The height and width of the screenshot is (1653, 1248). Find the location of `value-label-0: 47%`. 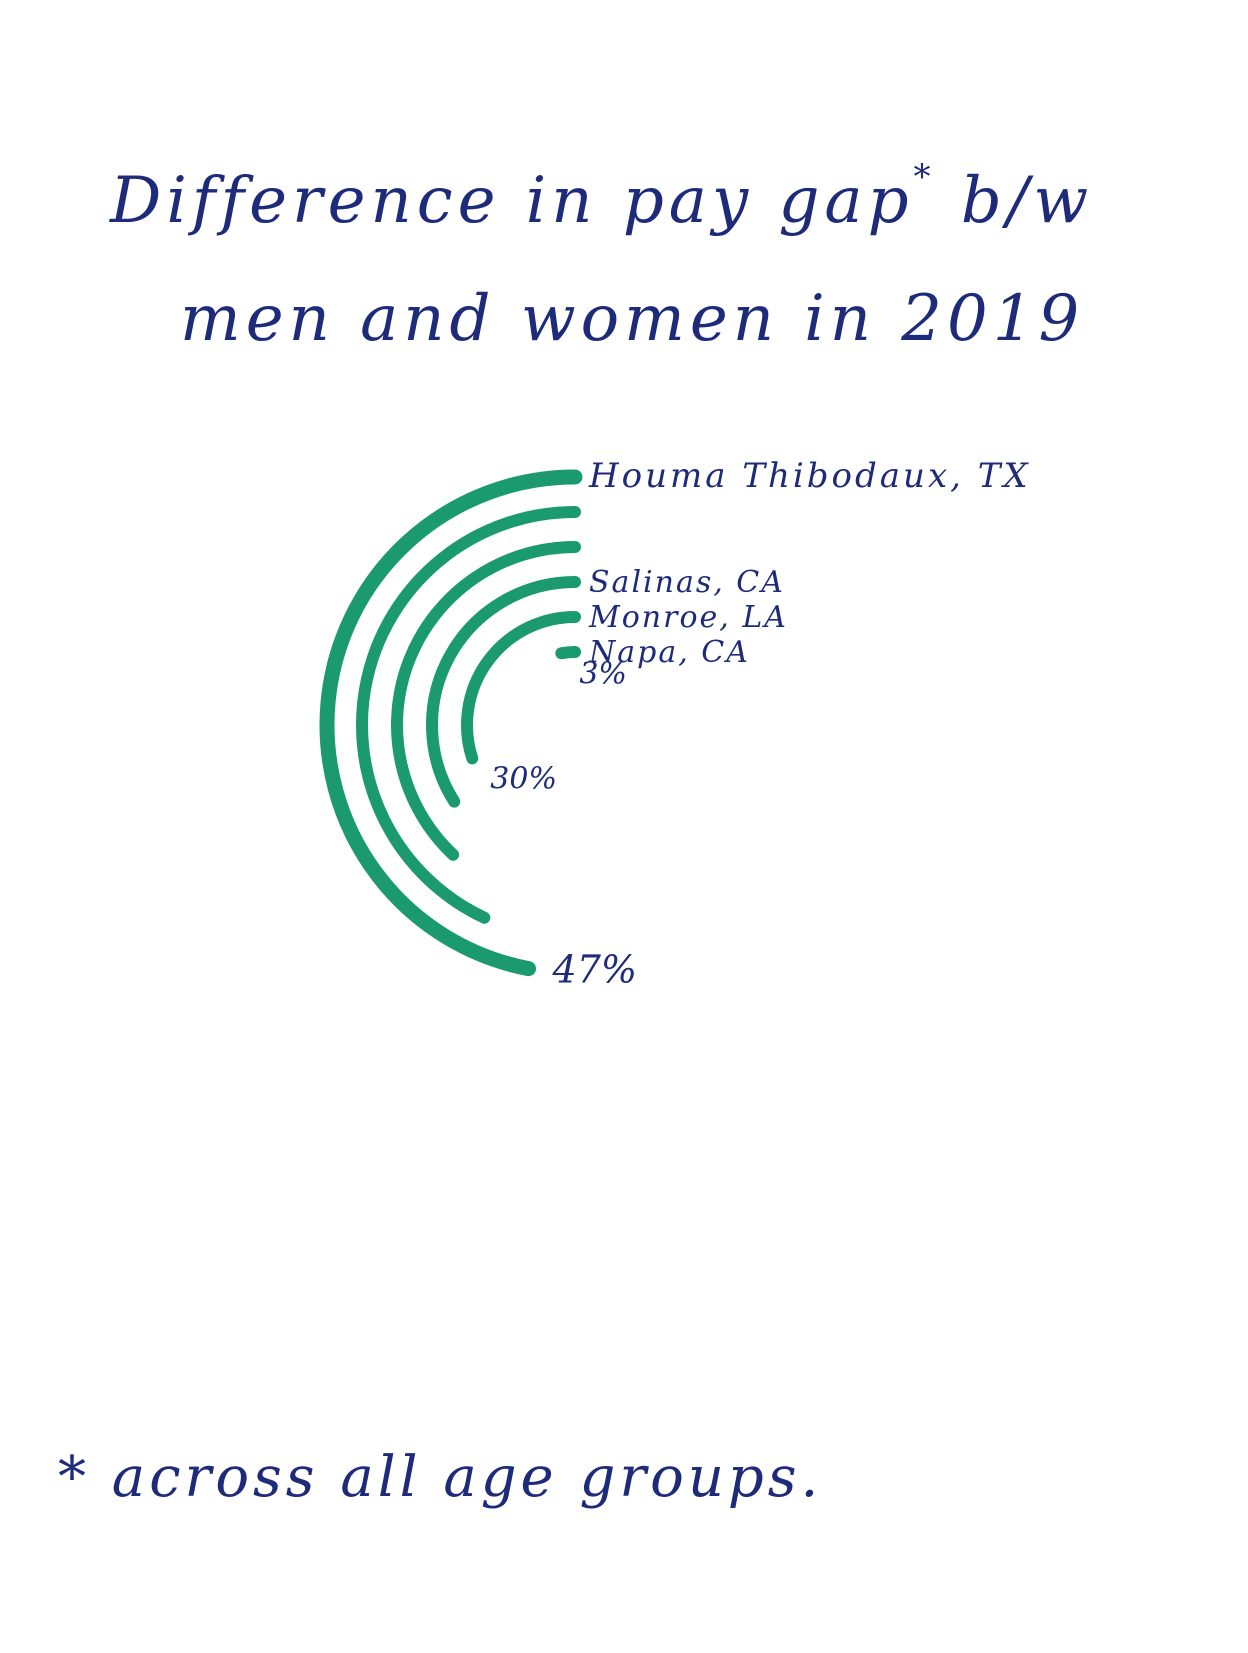

value-label-0: 47% is located at coordinates (594, 970).